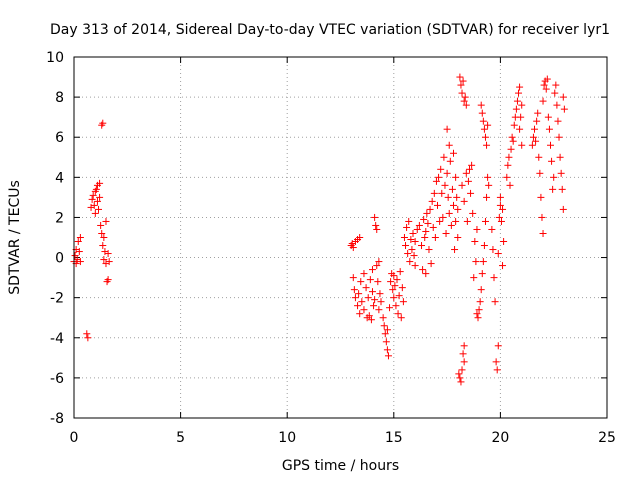 The width and height of the screenshot is (640, 480). Describe the element at coordinates (607, 438) in the screenshot. I see `x-tick-label: 25` at that location.